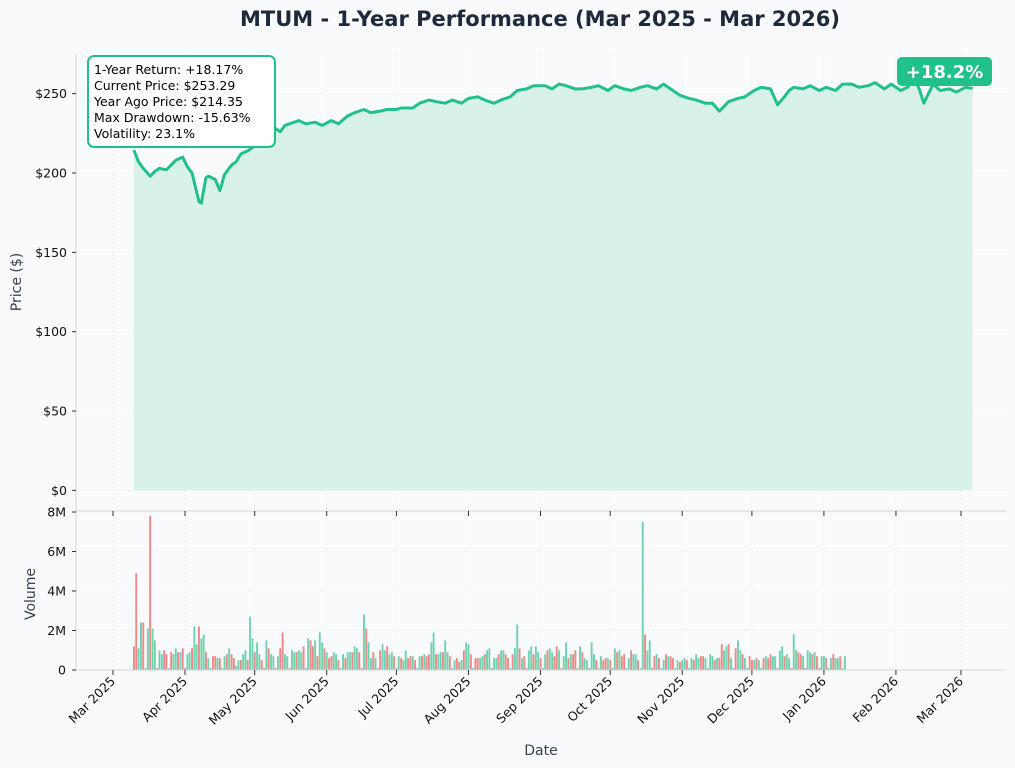 This screenshot has width=1015, height=768. Describe the element at coordinates (51, 331) in the screenshot. I see `price-y-tick-label: $100` at that location.